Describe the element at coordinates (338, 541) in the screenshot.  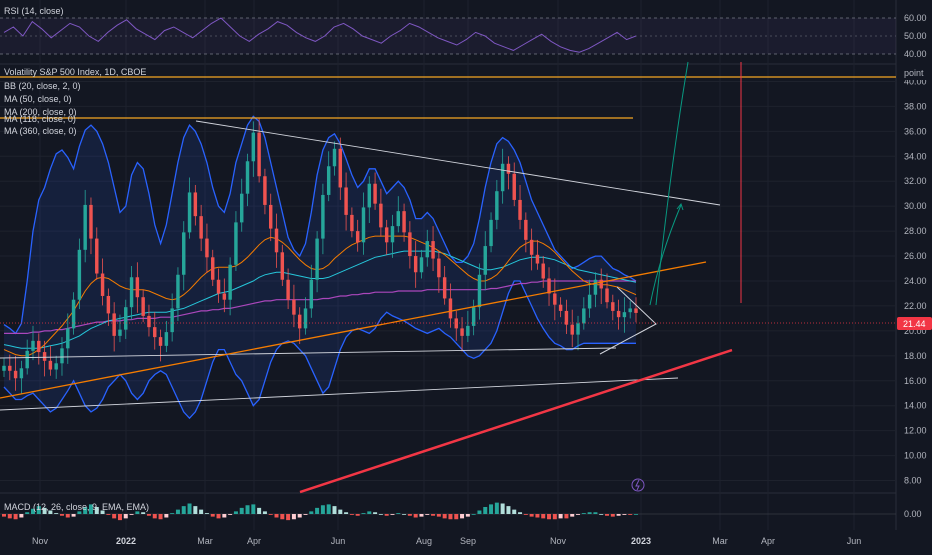
I see `time-tick: Jun` at that location.